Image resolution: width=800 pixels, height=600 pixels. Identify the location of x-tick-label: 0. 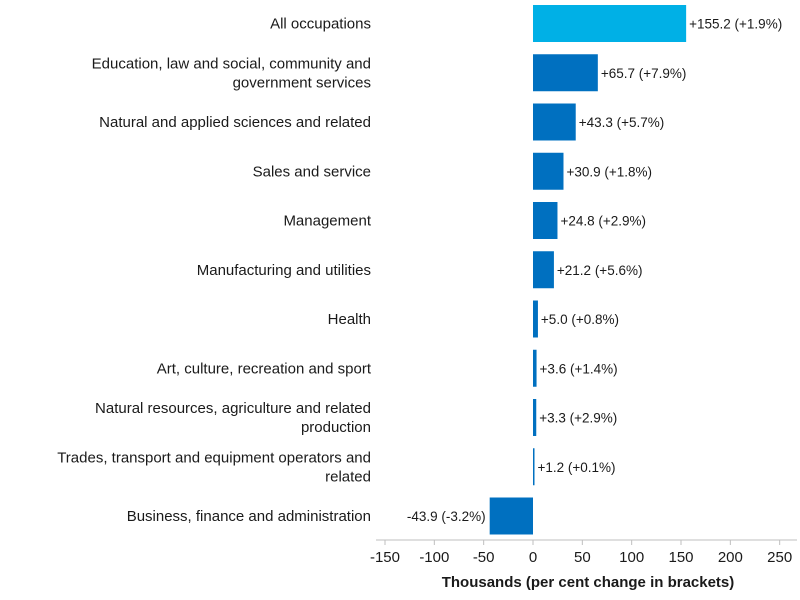
(533, 557).